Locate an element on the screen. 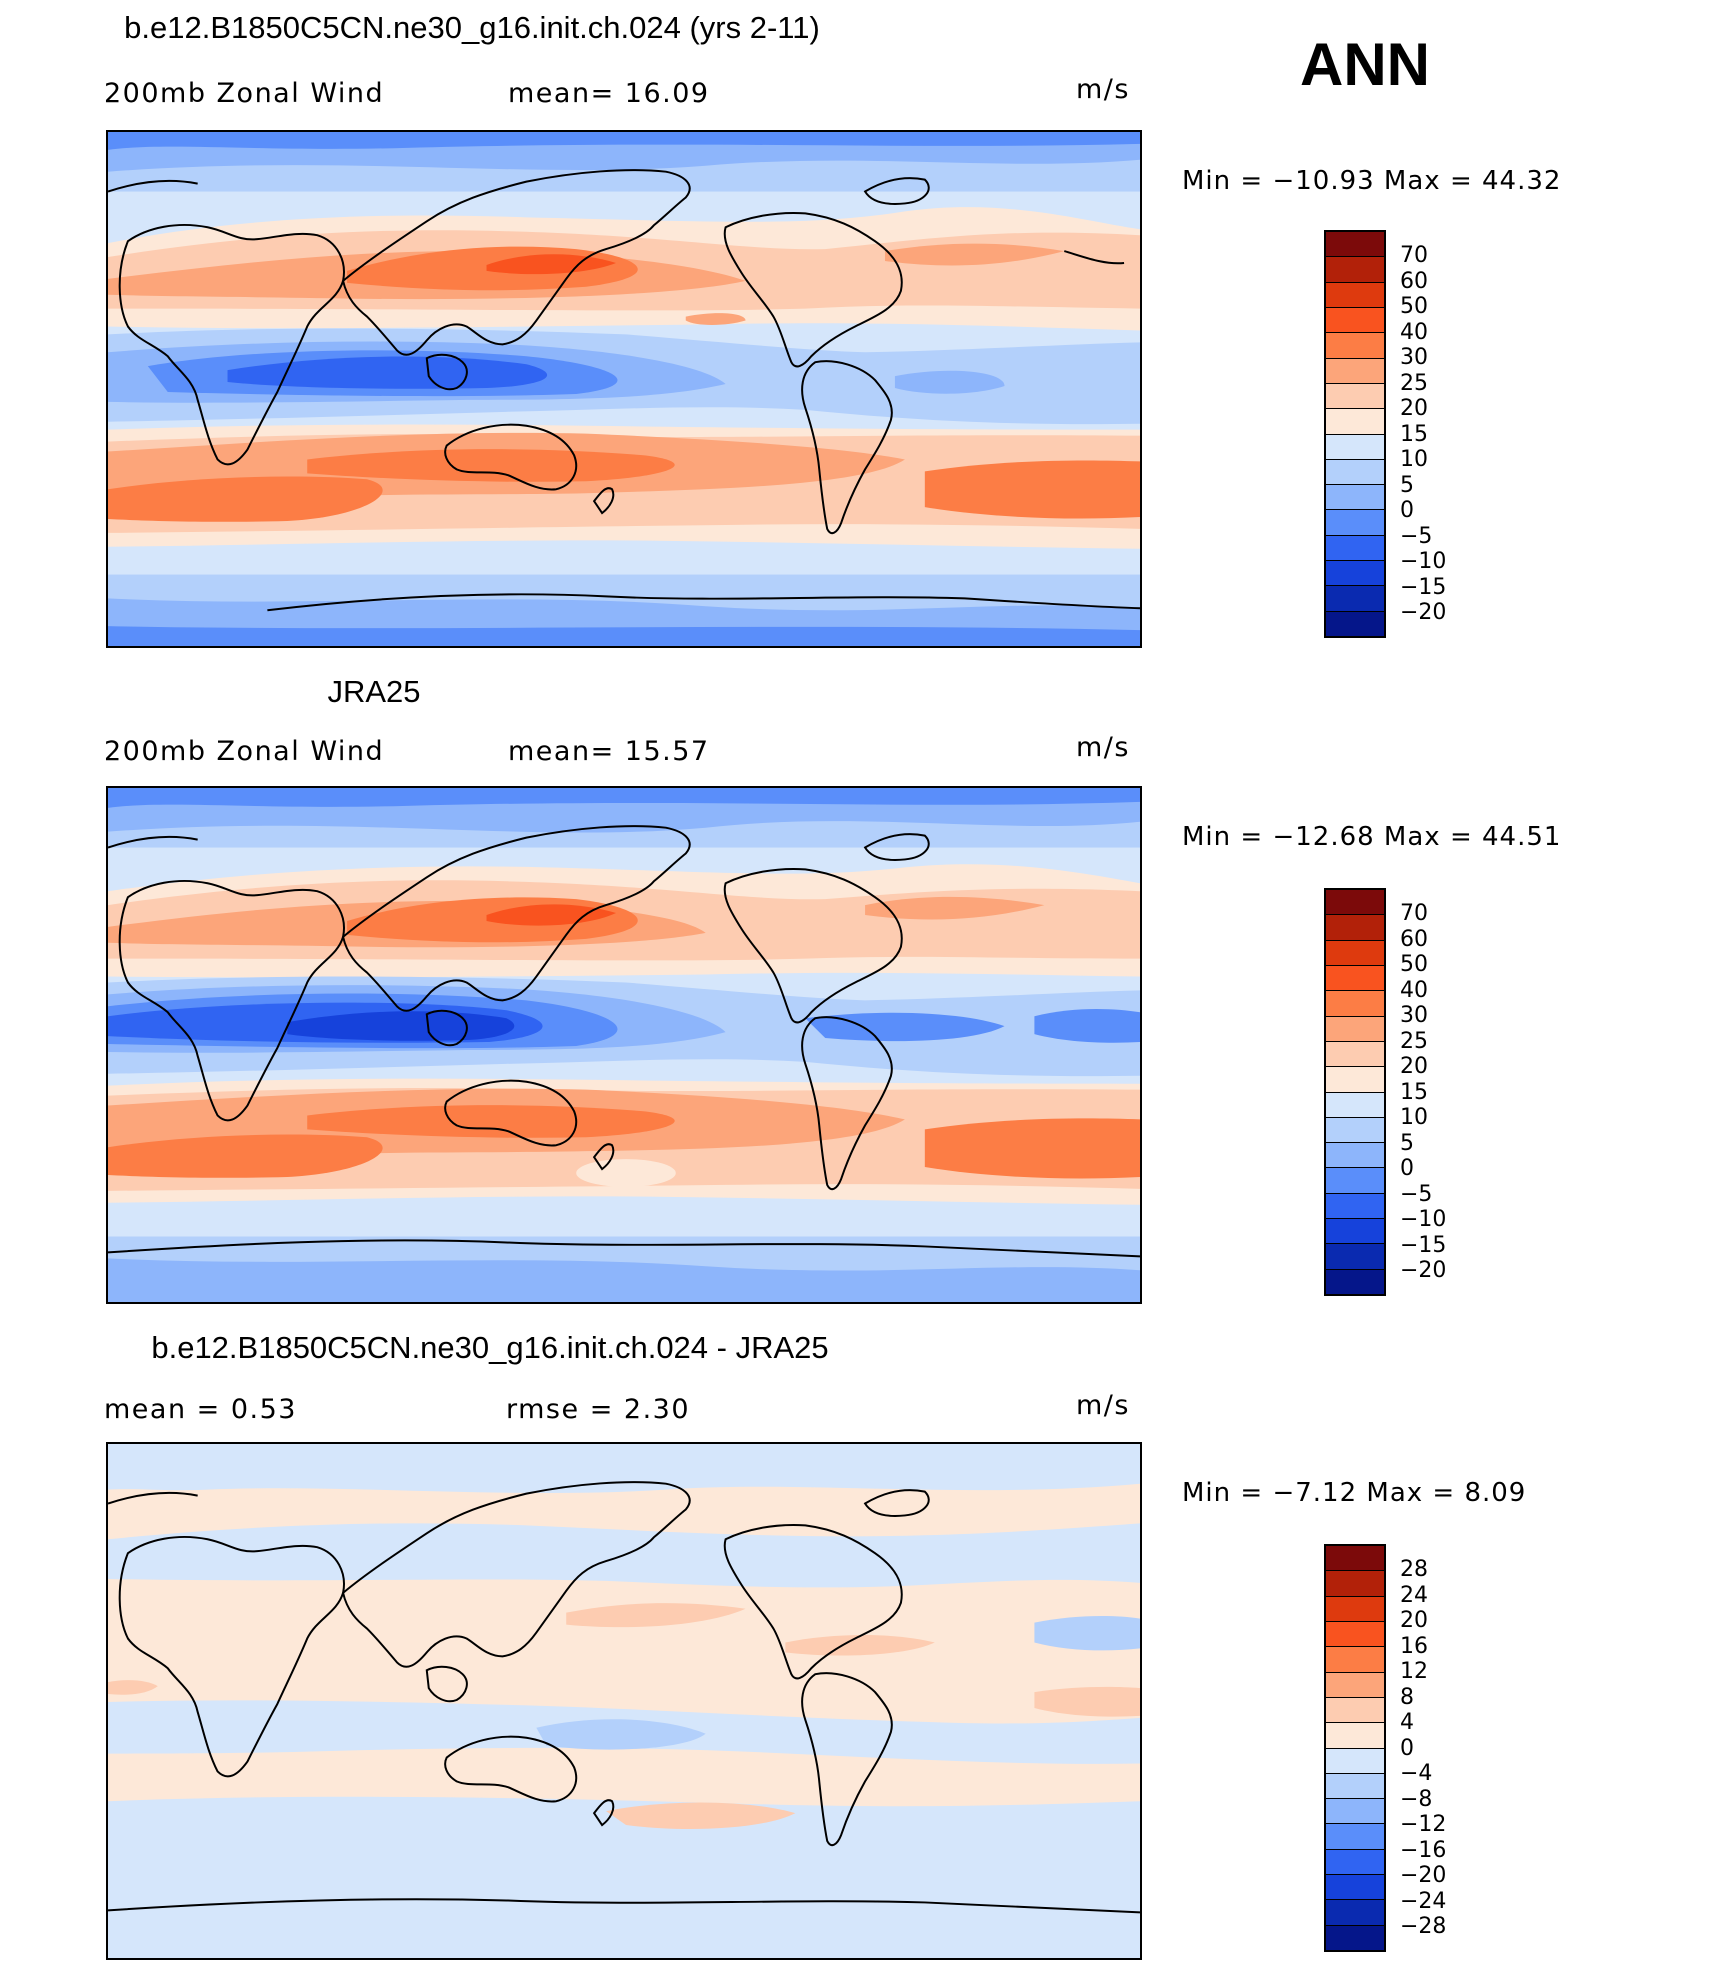 This screenshot has width=1710, height=1986. colorbar-tick-label: 60 is located at coordinates (1414, 939).